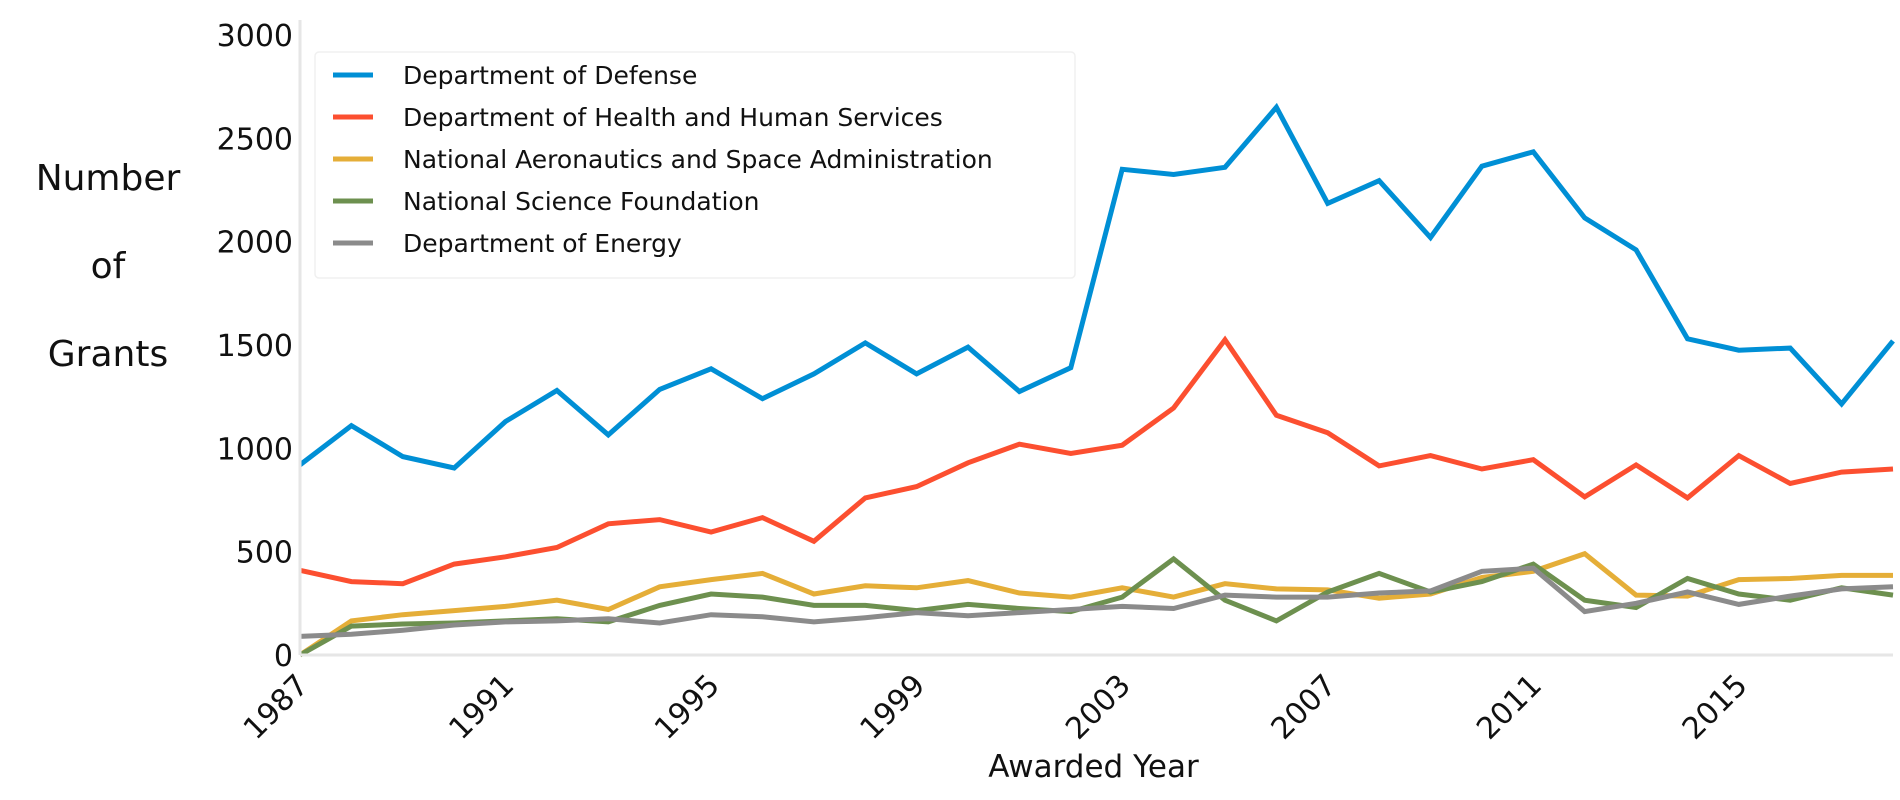 Image resolution: width=1900 pixels, height=800 pixels. Describe the element at coordinates (1304, 707) in the screenshot. I see `x-tick-label: 2007` at that location.